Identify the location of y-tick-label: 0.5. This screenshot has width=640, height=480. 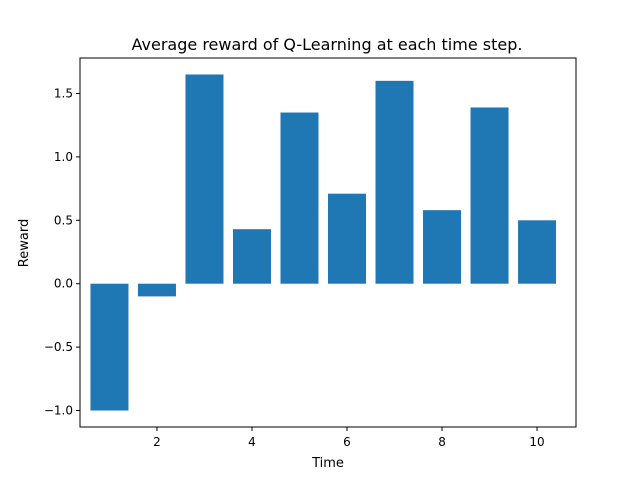
(63, 220).